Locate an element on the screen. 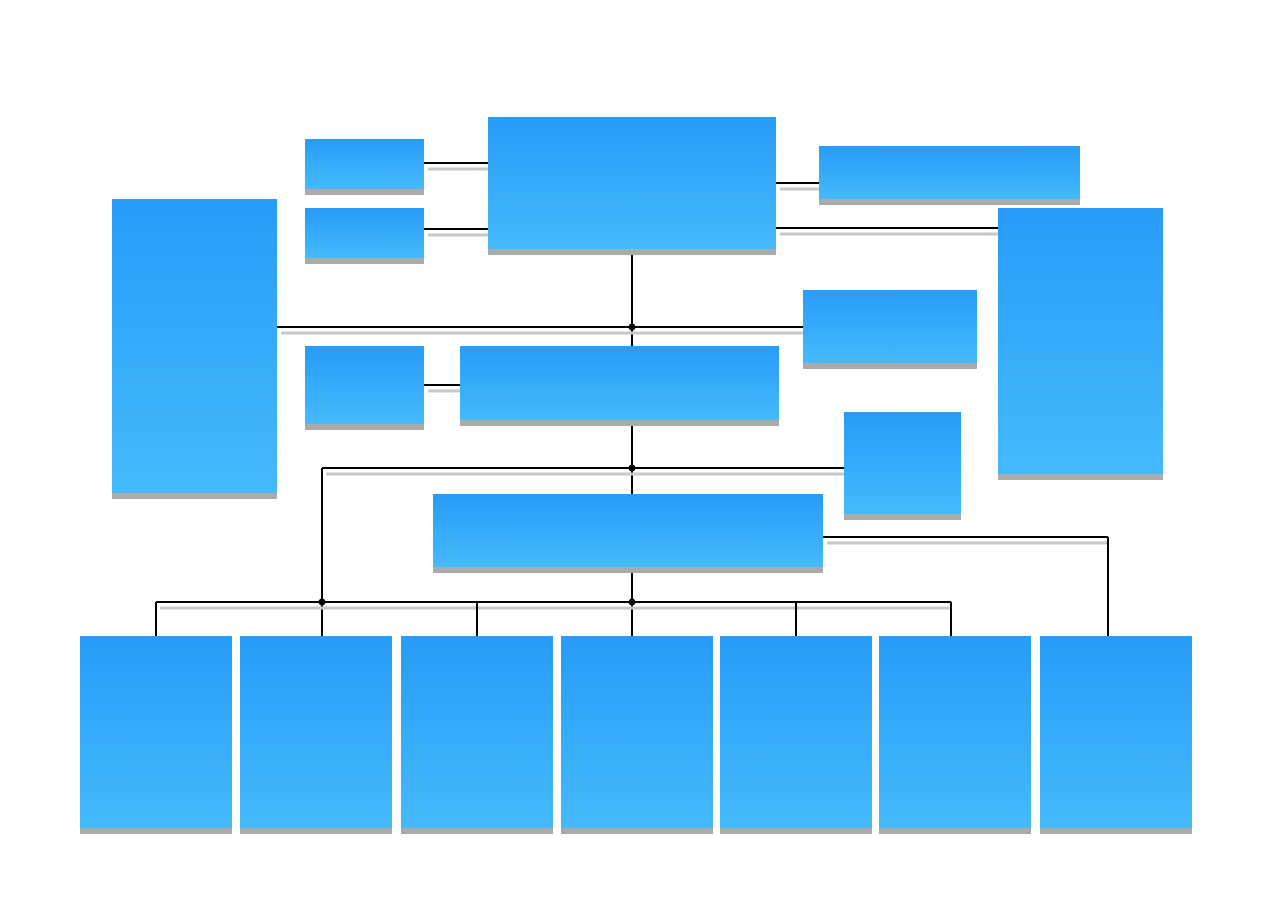 The image size is (1280, 904). box-lower-center is located at coordinates (628, 533).